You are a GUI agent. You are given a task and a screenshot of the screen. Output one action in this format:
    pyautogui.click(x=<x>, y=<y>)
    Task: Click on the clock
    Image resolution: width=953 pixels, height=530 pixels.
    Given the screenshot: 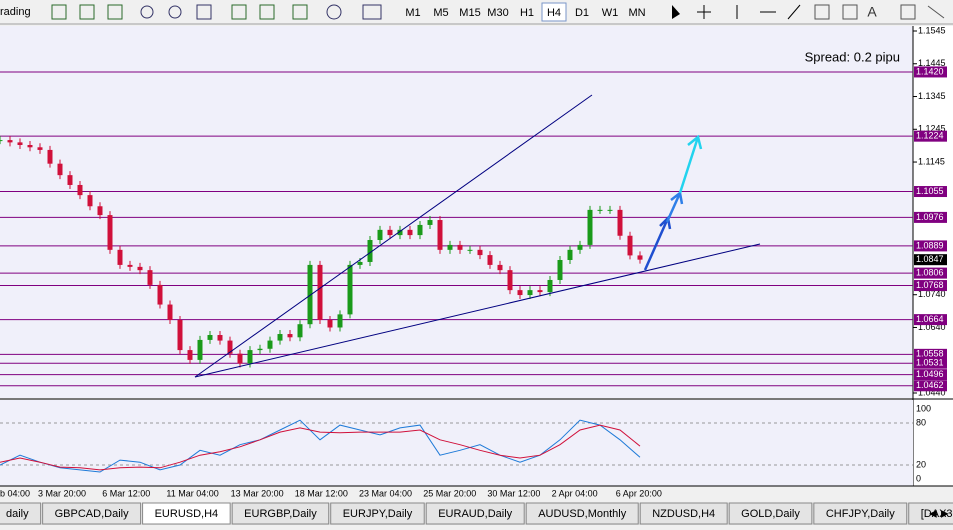 What is the action you would take?
    pyautogui.click(x=334, y=12)
    